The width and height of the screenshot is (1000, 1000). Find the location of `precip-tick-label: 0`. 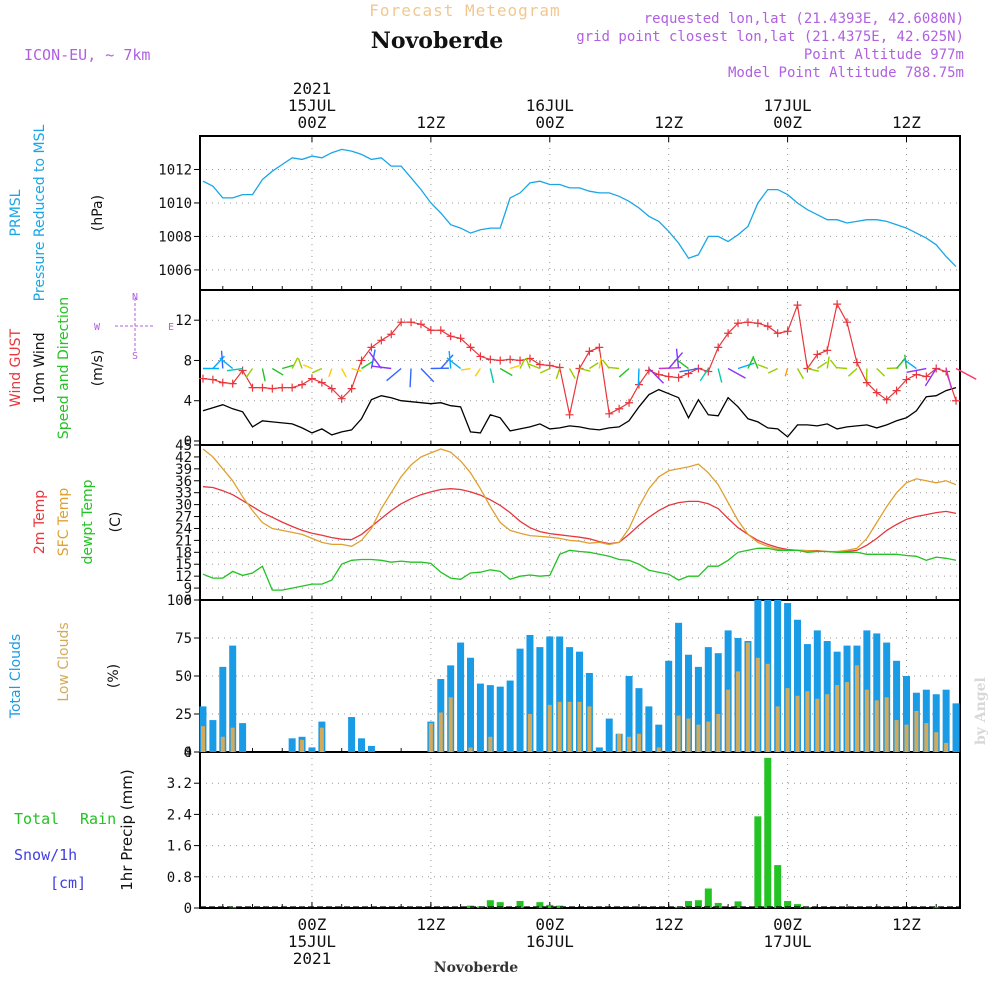

precip-tick-label: 0 is located at coordinates (188, 909).